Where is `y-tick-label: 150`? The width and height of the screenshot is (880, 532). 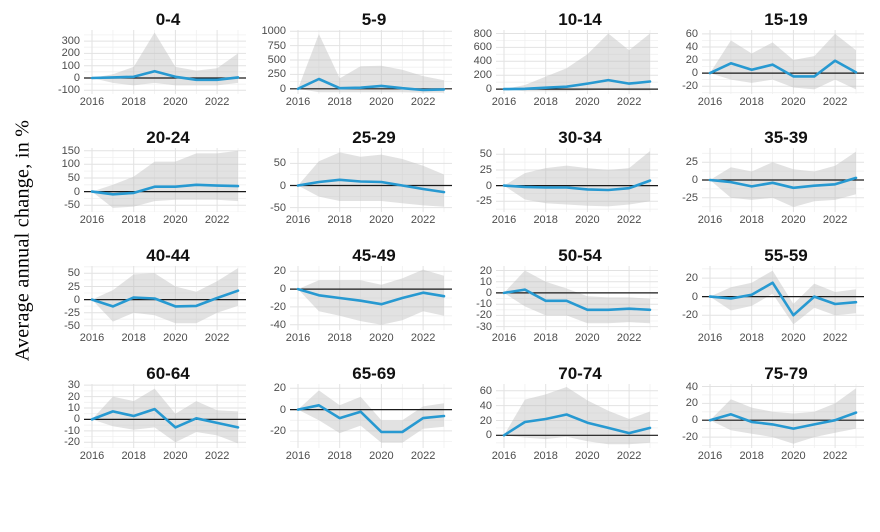
y-tick-label: 150 is located at coordinates (70, 150).